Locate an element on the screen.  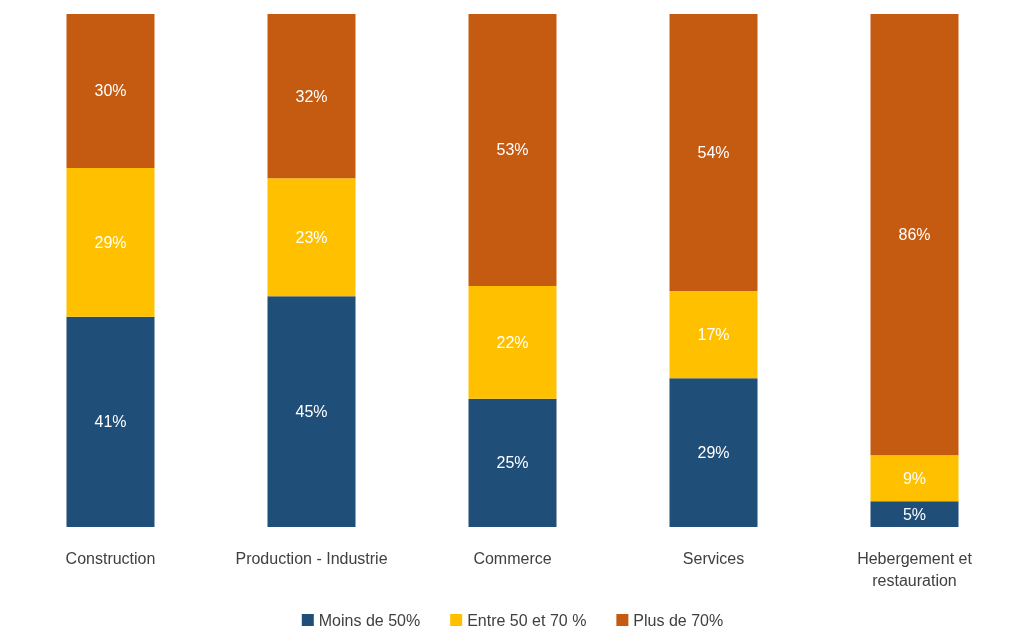
legend-label: Moins de 50% is located at coordinates (369, 620).